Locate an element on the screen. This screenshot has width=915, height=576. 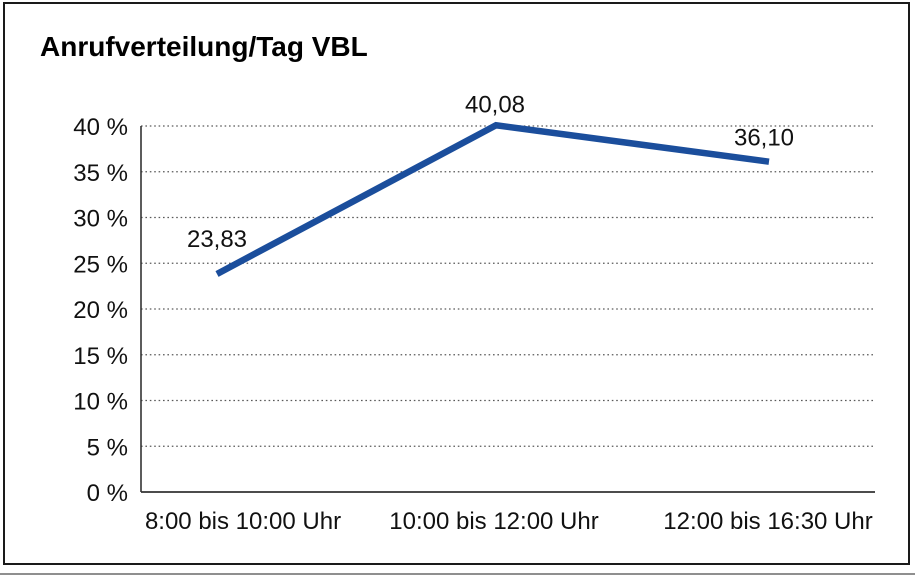
page-bottom-rule is located at coordinates (457, 574).